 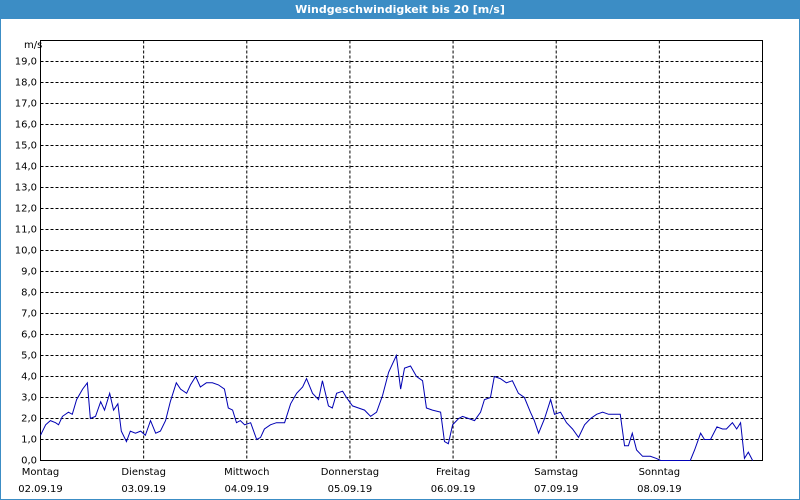 I want to click on x-tick-label: Freitag, so click(x=453, y=472).